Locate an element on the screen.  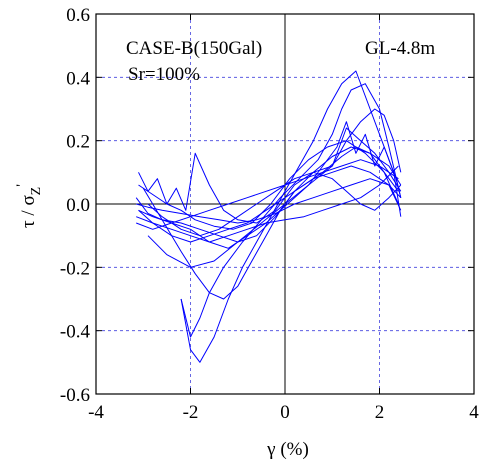
y-tick-label: 0.0 is located at coordinates (78, 205).